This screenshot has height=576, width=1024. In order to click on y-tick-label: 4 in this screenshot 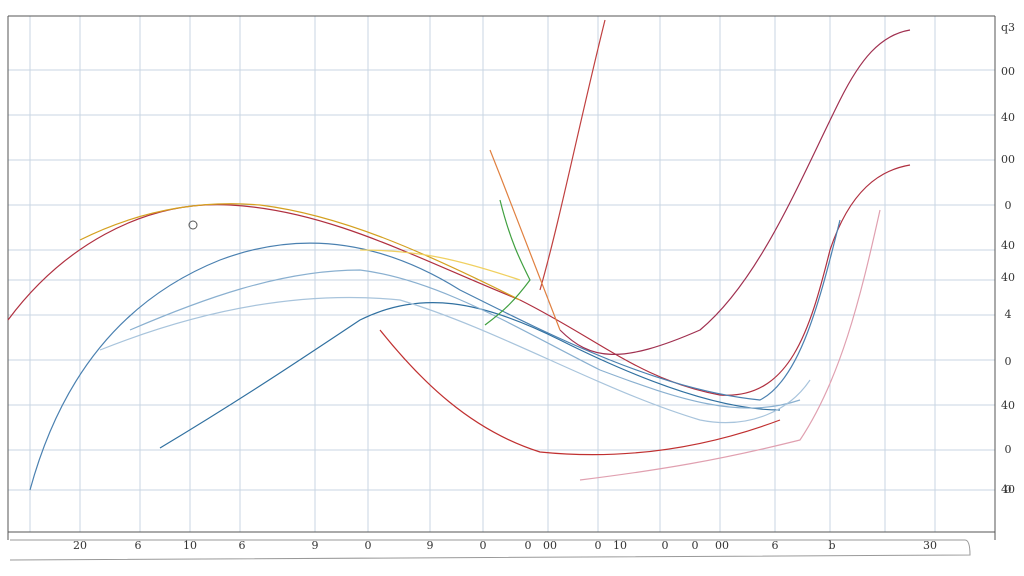, I will do `click(1008, 314)`.